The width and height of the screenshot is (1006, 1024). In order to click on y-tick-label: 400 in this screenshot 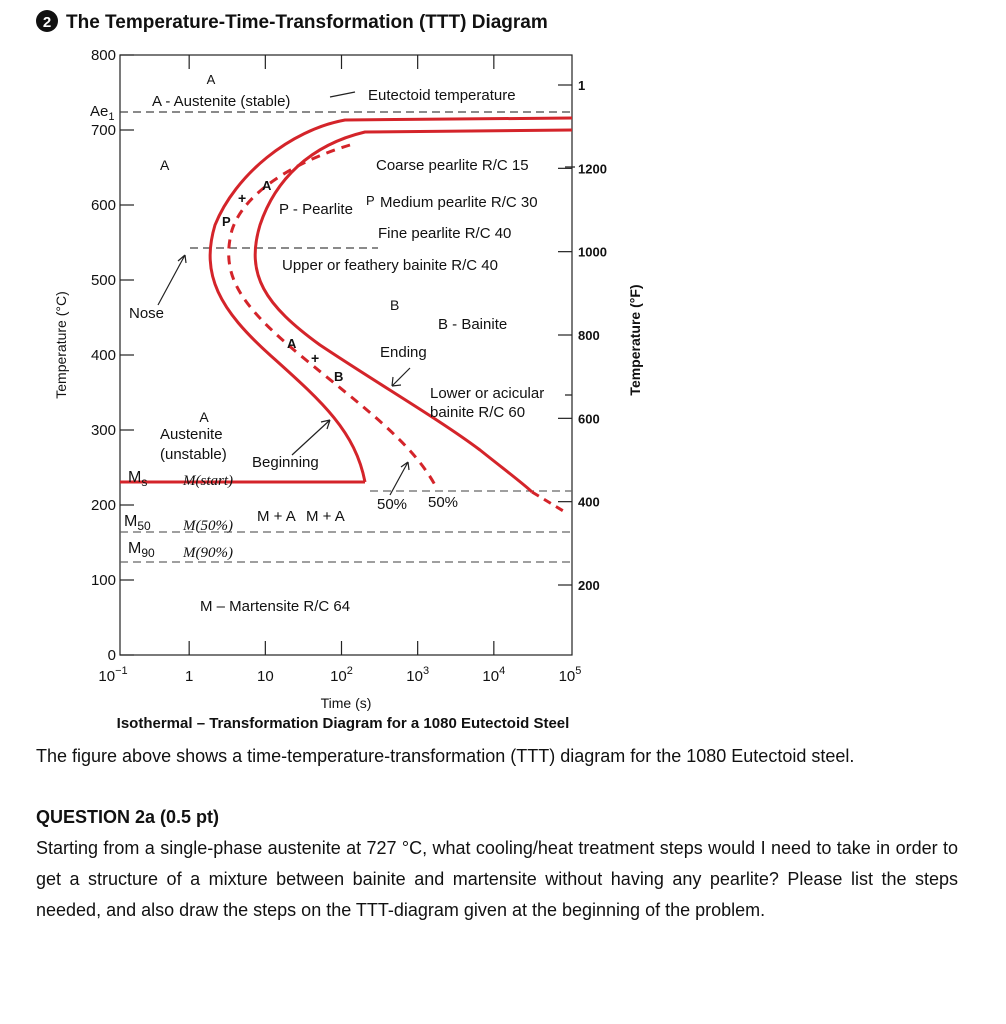, I will do `click(103, 355)`.